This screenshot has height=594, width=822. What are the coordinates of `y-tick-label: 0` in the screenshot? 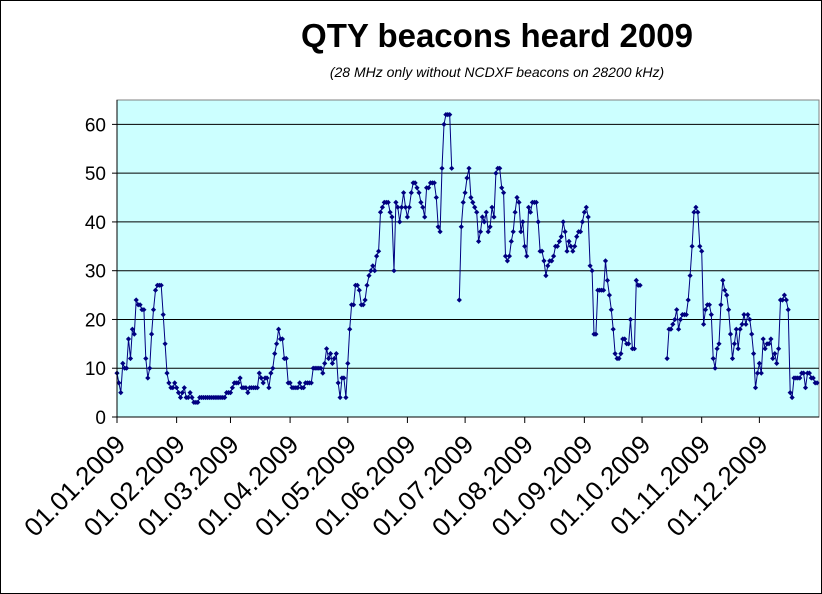 It's located at (100, 418).